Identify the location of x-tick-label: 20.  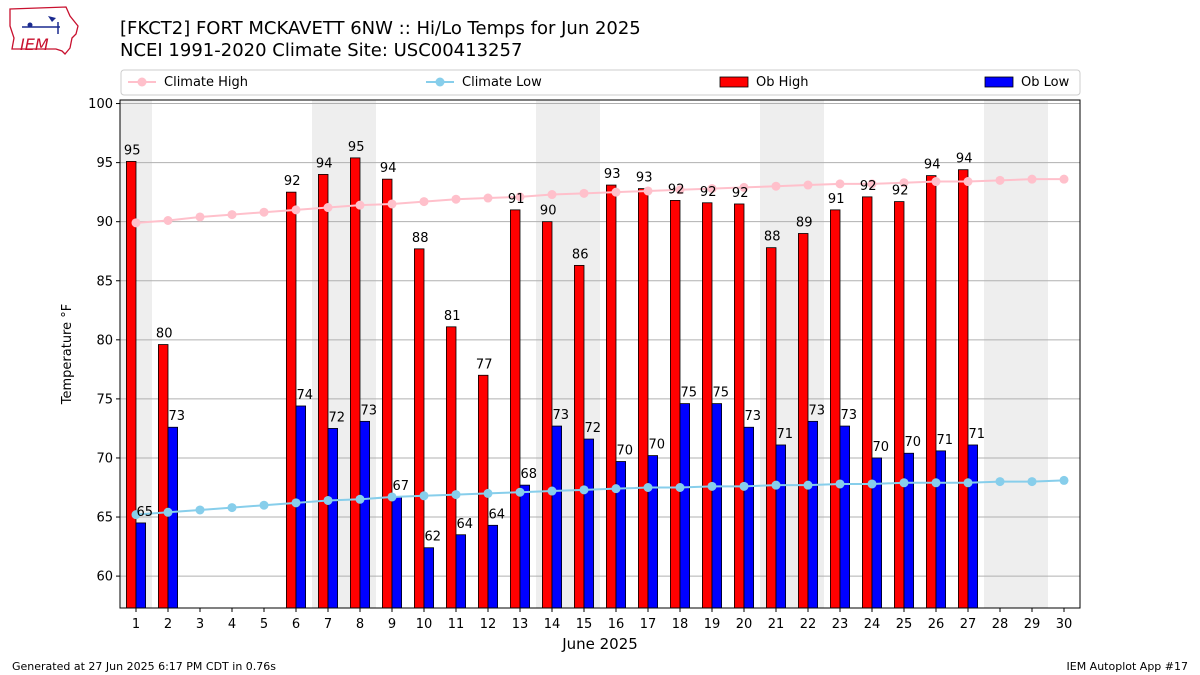
(744, 624).